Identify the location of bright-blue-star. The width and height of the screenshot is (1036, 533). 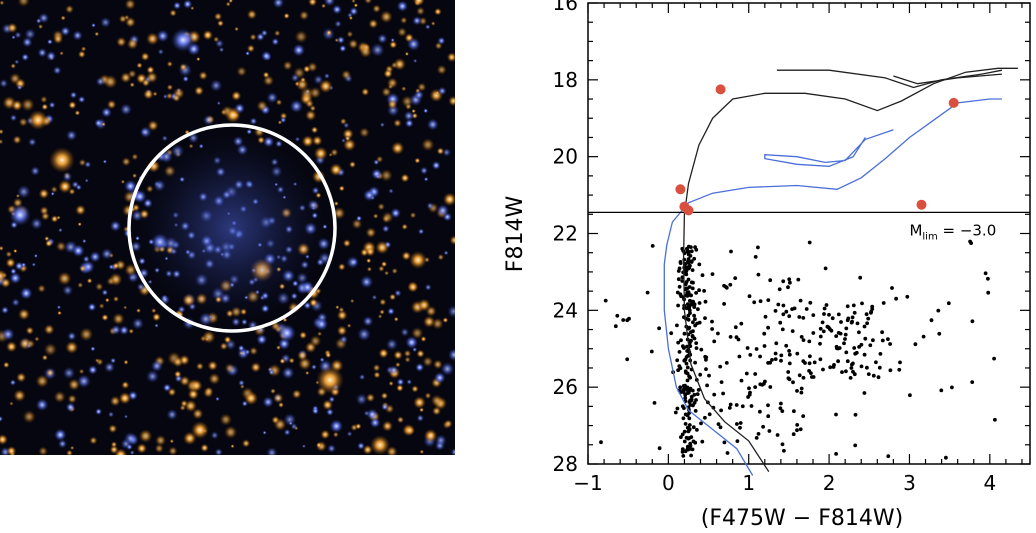
(287, 333).